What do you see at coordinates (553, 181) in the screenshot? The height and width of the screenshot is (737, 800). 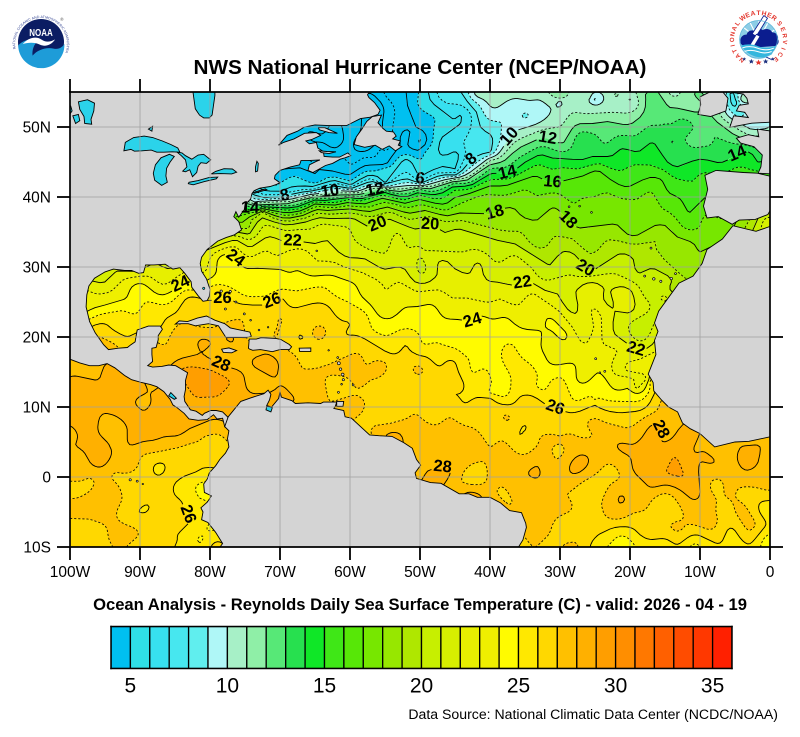 I see `svg-text: 16` at bounding box center [553, 181].